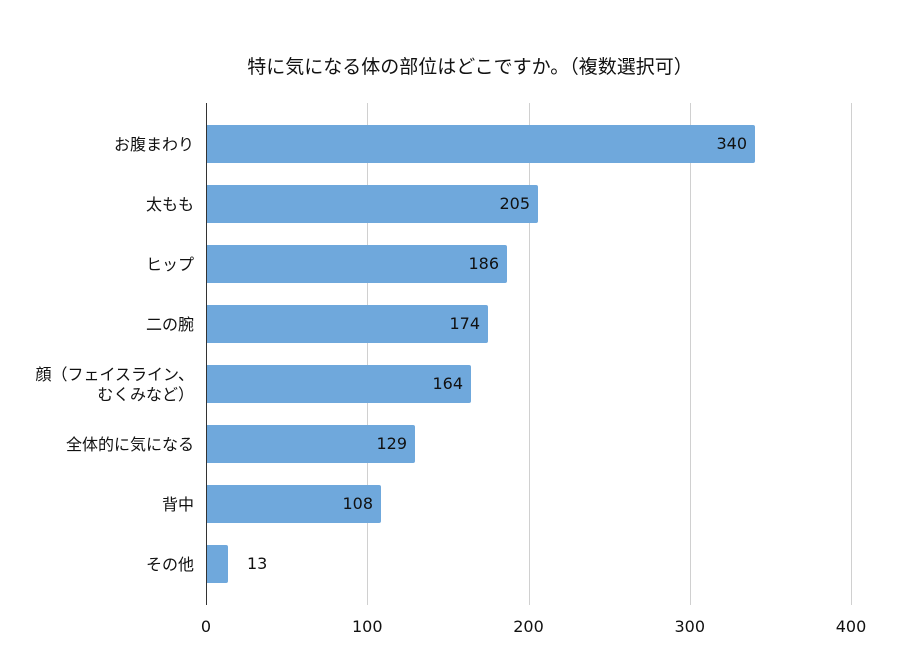  Describe the element at coordinates (169, 264) in the screenshot. I see `category-label: ヒップ` at that location.